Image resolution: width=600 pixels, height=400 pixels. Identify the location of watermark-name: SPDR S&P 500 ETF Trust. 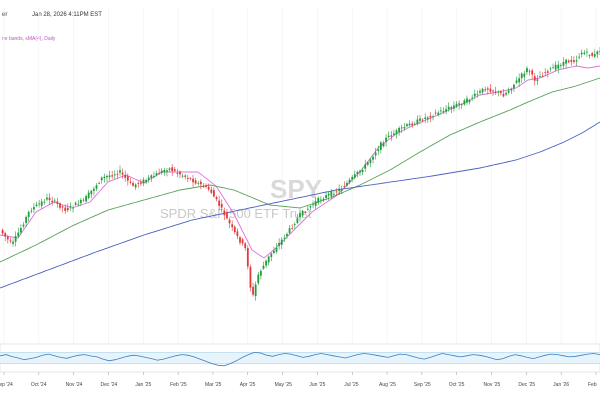
(236, 213).